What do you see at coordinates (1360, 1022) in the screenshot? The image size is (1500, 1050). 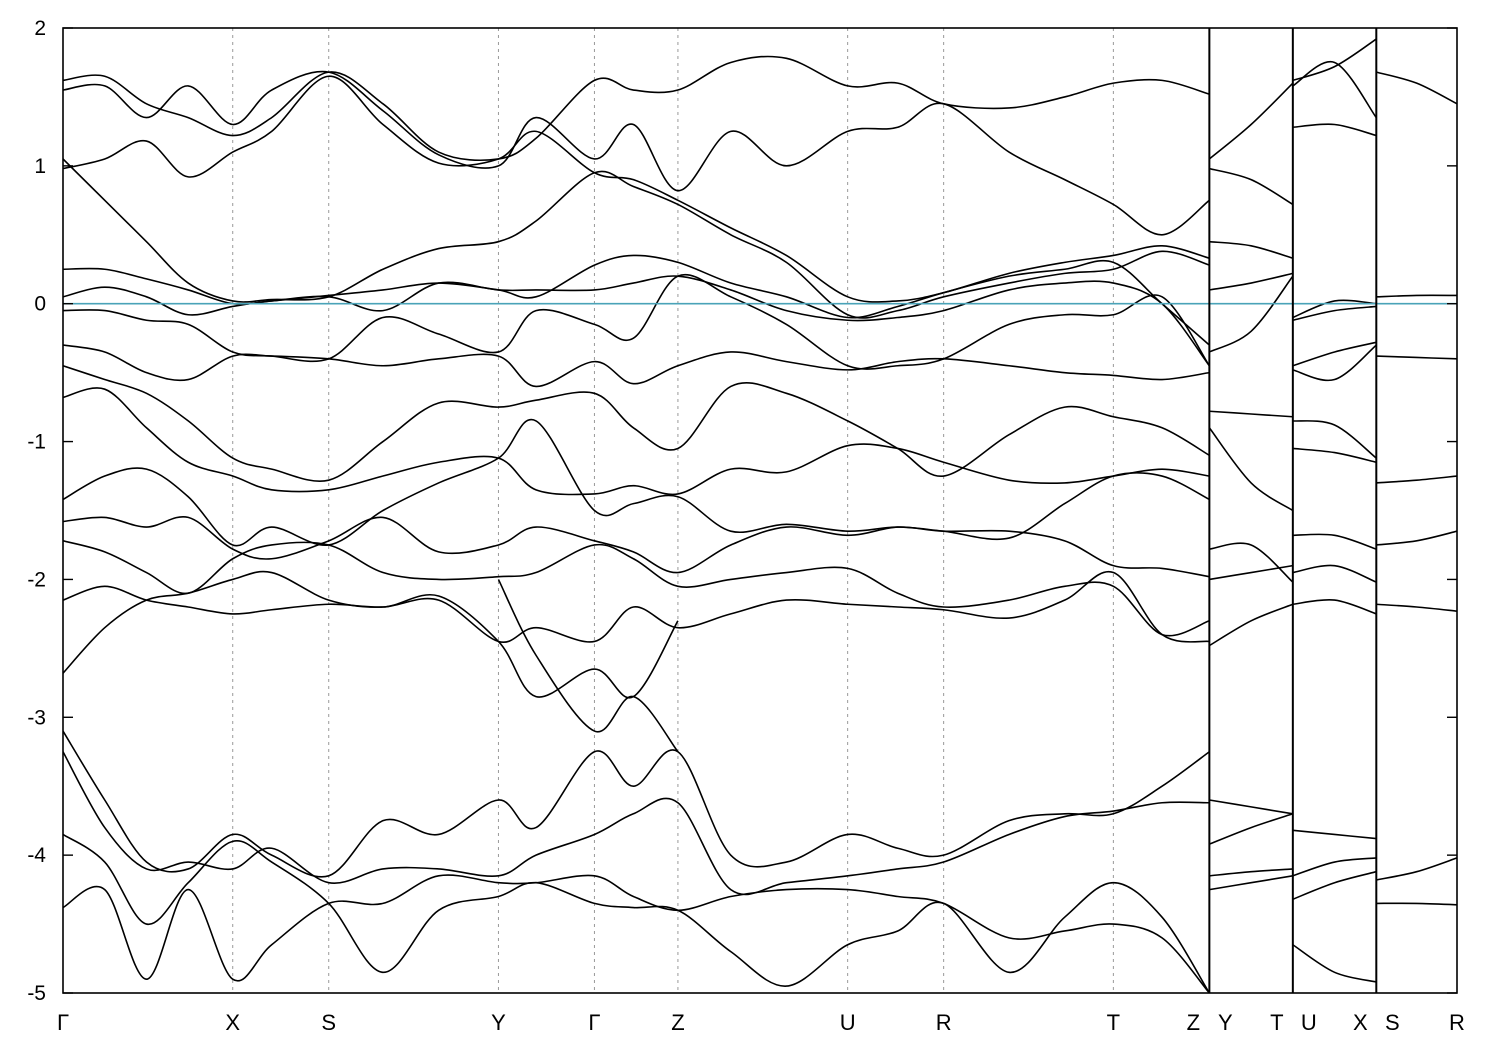 I see `xtick-label-13: X` at bounding box center [1360, 1022].